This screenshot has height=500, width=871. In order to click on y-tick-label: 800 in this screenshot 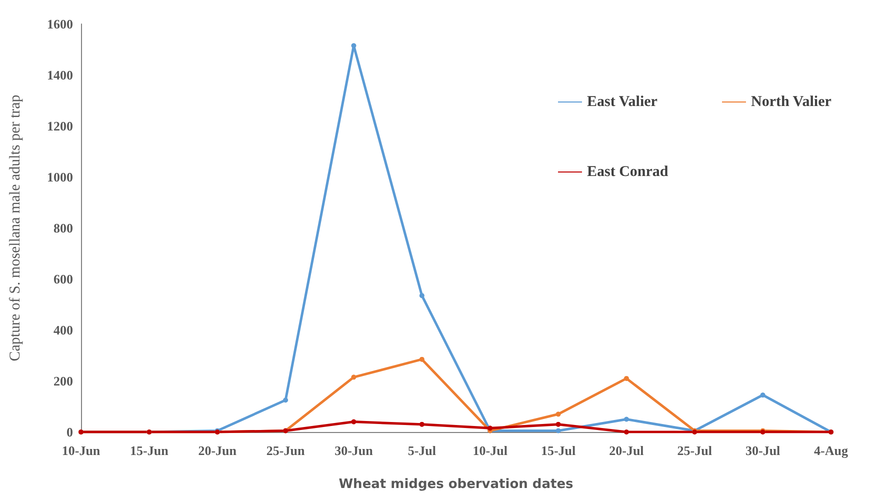, I will do `click(63, 228)`.